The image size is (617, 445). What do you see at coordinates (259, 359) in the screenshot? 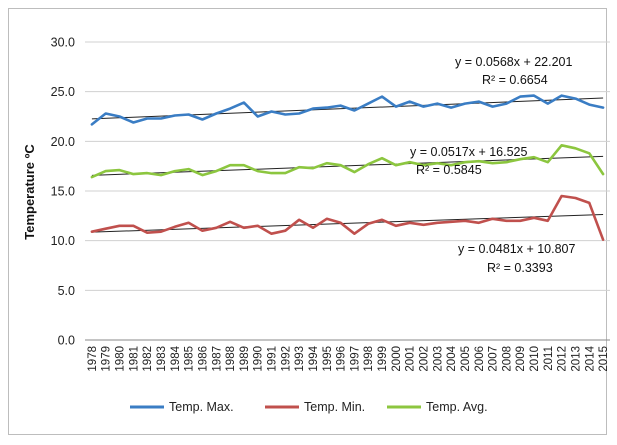
I see `x-tick-label: 1990` at bounding box center [259, 359].